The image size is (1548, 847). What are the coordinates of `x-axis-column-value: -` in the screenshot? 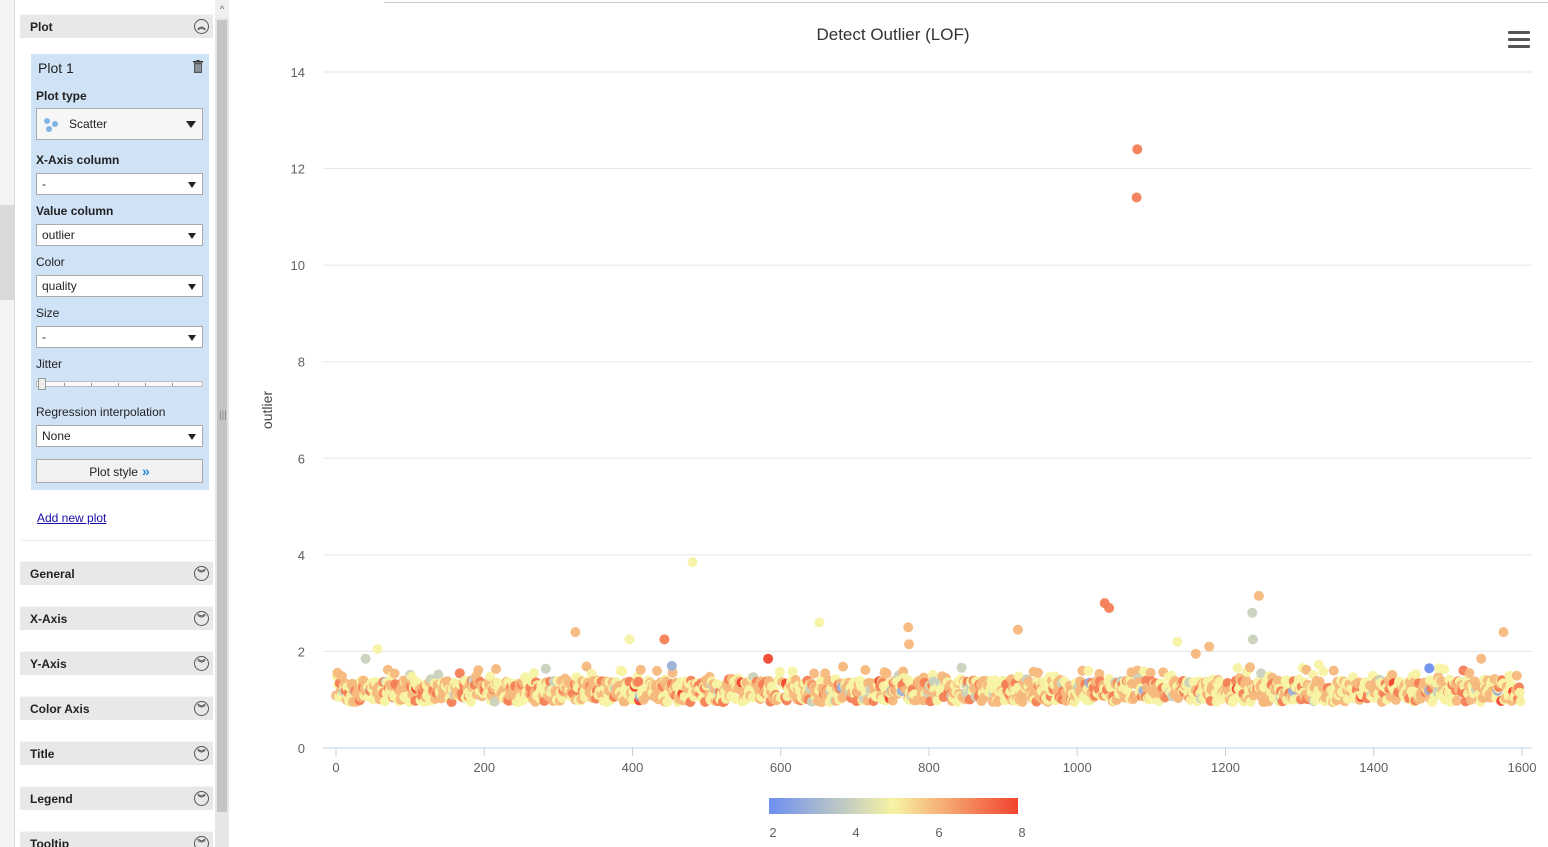 It's located at (44, 184).